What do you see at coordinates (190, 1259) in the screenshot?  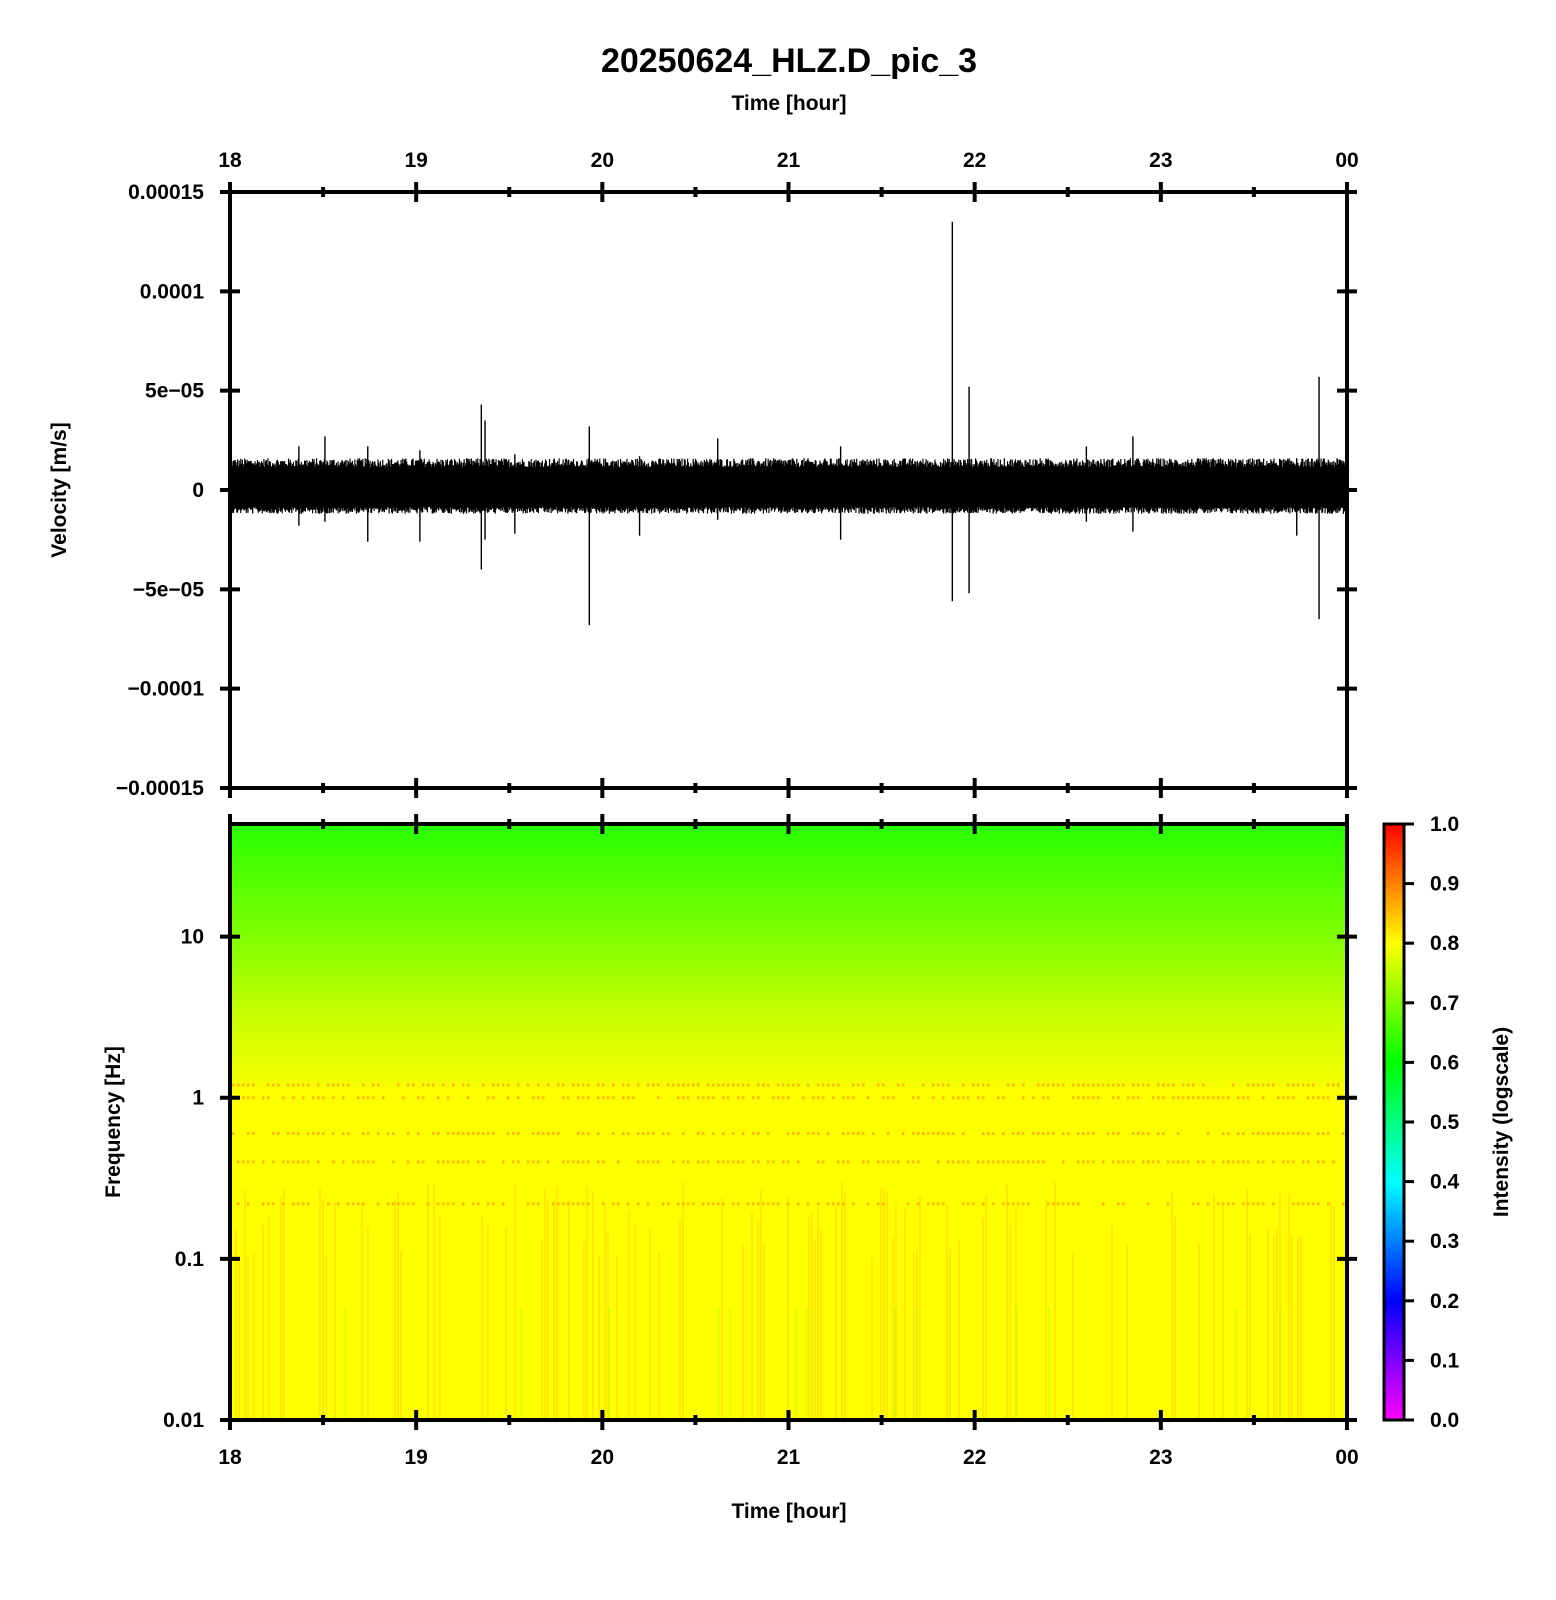 I see `spectrogram-y-tick-label: 0.1` at bounding box center [190, 1259].